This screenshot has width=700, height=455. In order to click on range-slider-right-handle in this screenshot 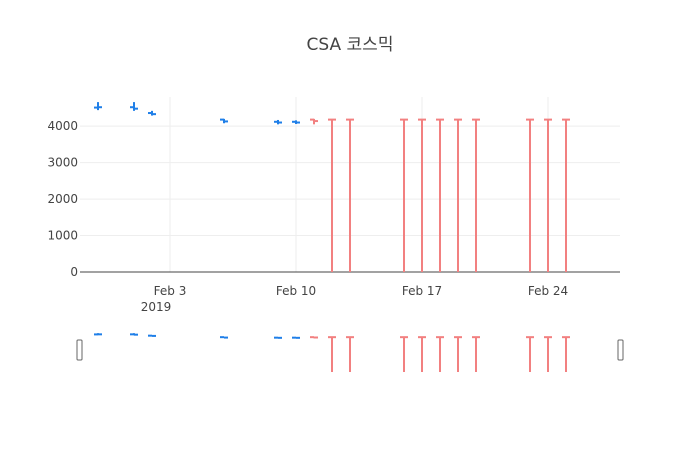, I will do `click(620, 350)`.